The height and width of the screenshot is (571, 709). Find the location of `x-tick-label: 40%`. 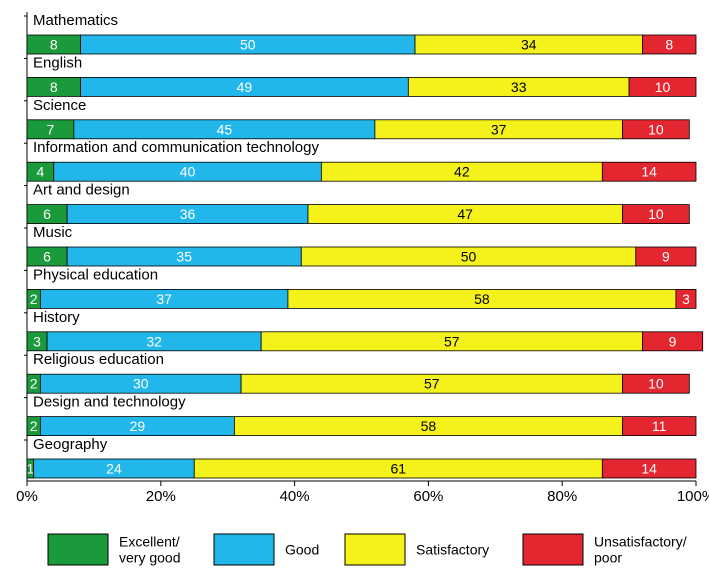

x-tick-label: 40% is located at coordinates (295, 496).